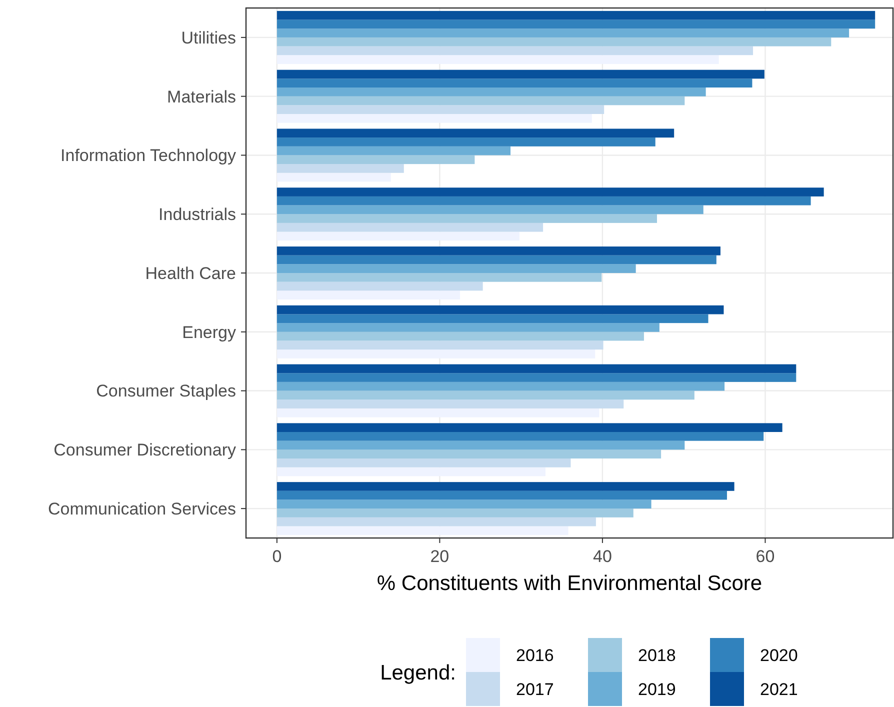 This screenshot has height=707, width=894. What do you see at coordinates (148, 156) in the screenshot?
I see `y-tick-label: Information Technology` at bounding box center [148, 156].